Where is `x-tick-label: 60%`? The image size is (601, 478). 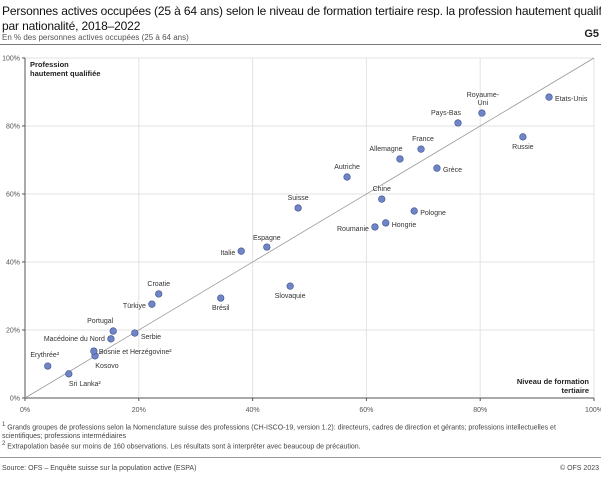
x-tick-label: 60% is located at coordinates (366, 410).